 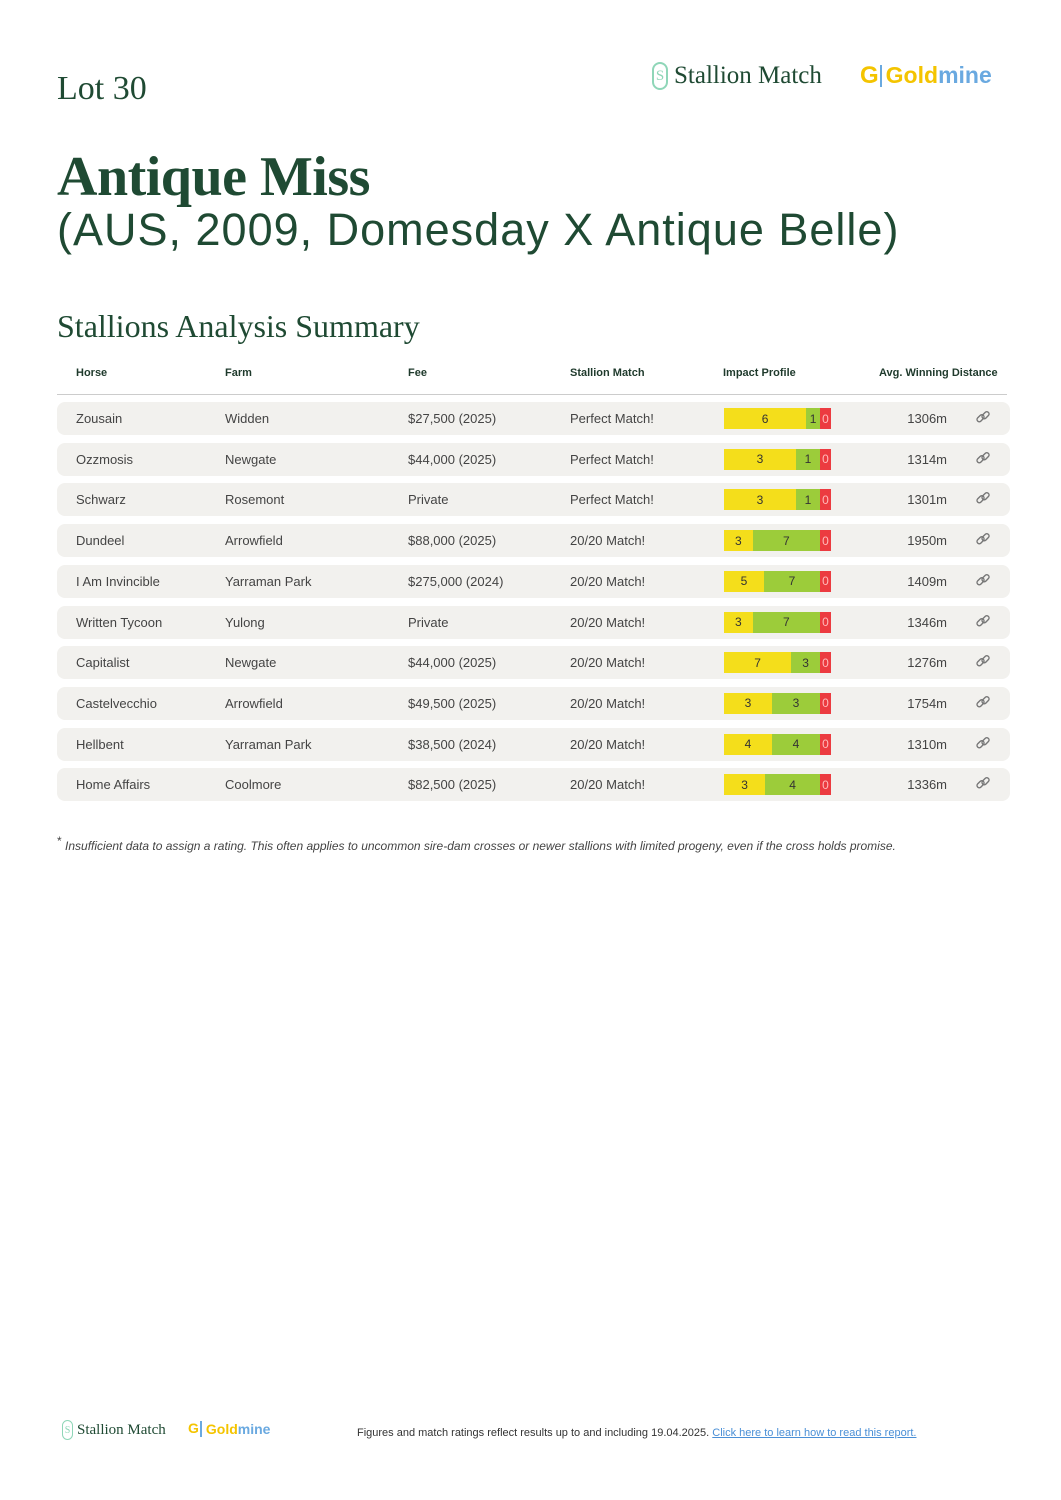 I want to click on fee-cell: Private, so click(x=428, y=622).